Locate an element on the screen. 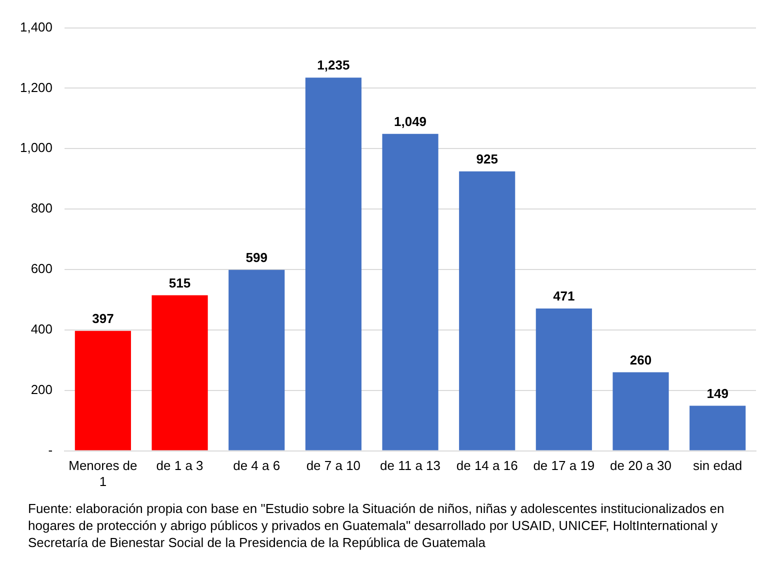  x-tick-label: de 20 a 30 is located at coordinates (641, 466).